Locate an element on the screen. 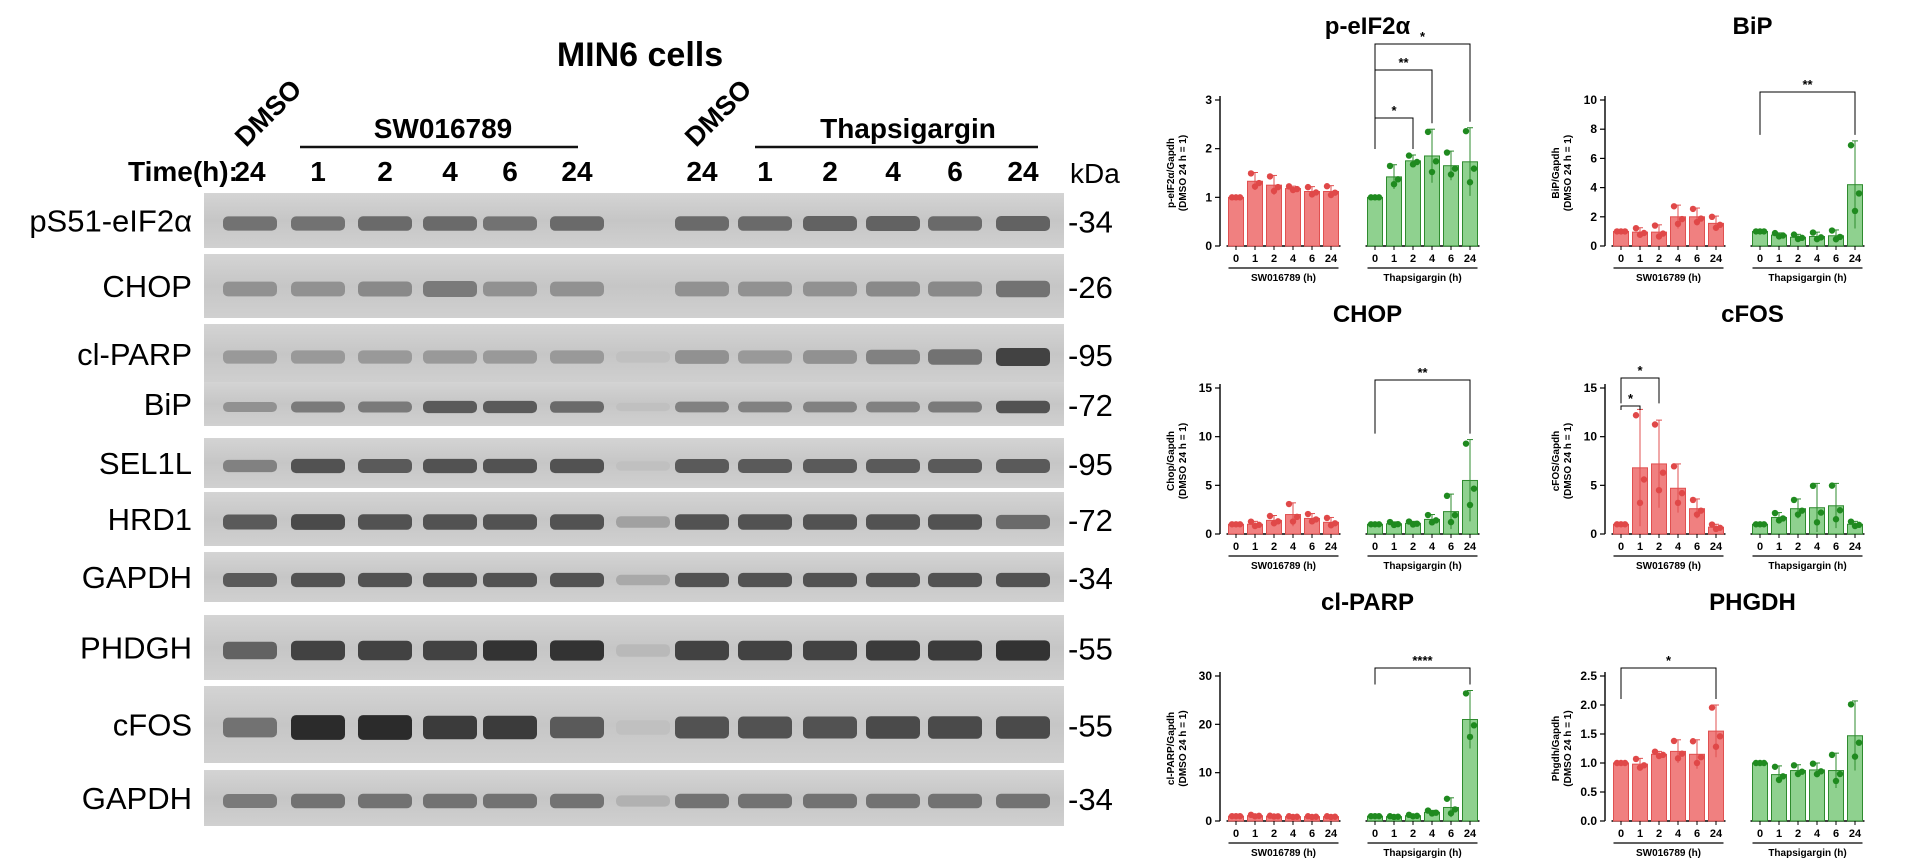 Image resolution: width=1920 pixels, height=868 pixels. blot-row: cFOS -55 is located at coordinates (613, 724).